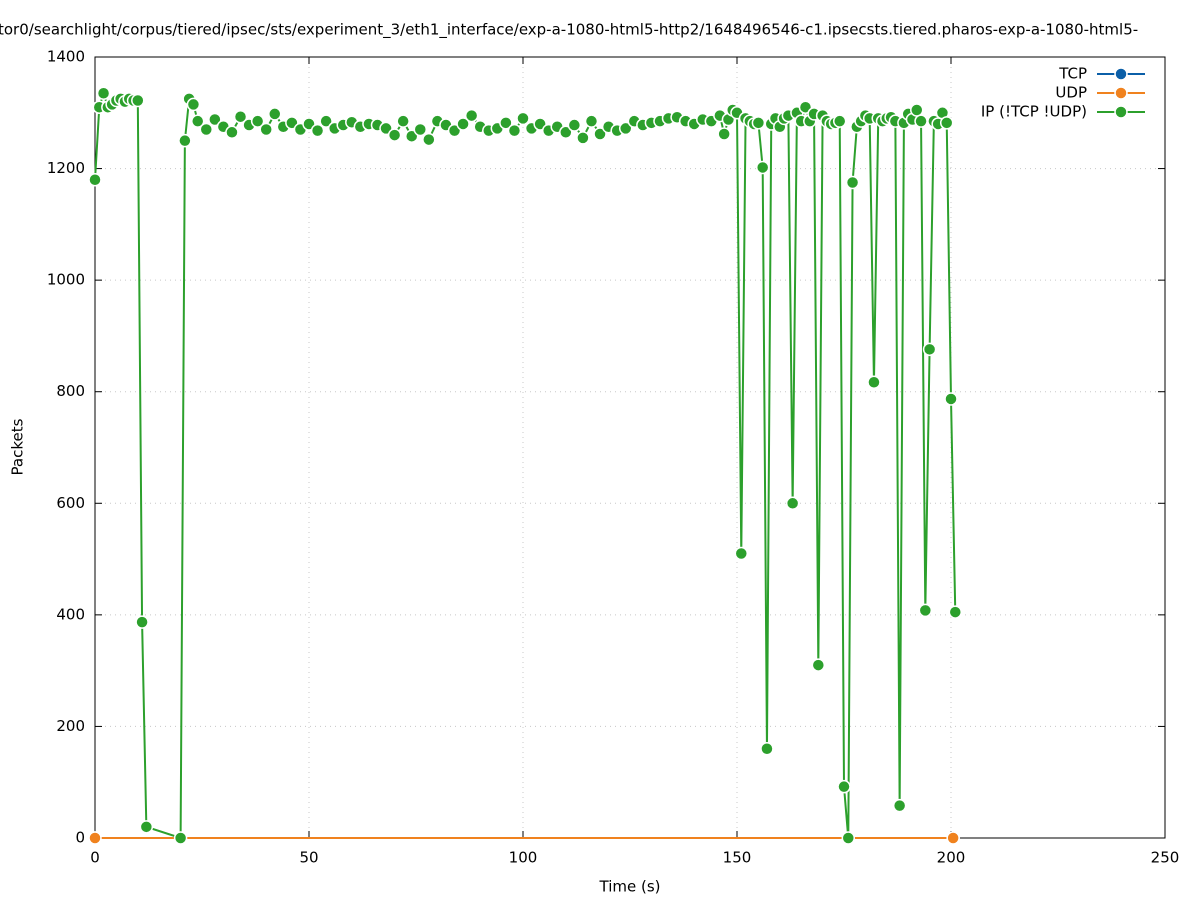 Image resolution: width=1197 pixels, height=900 pixels. I want to click on y-tick-label: 400, so click(70, 614).